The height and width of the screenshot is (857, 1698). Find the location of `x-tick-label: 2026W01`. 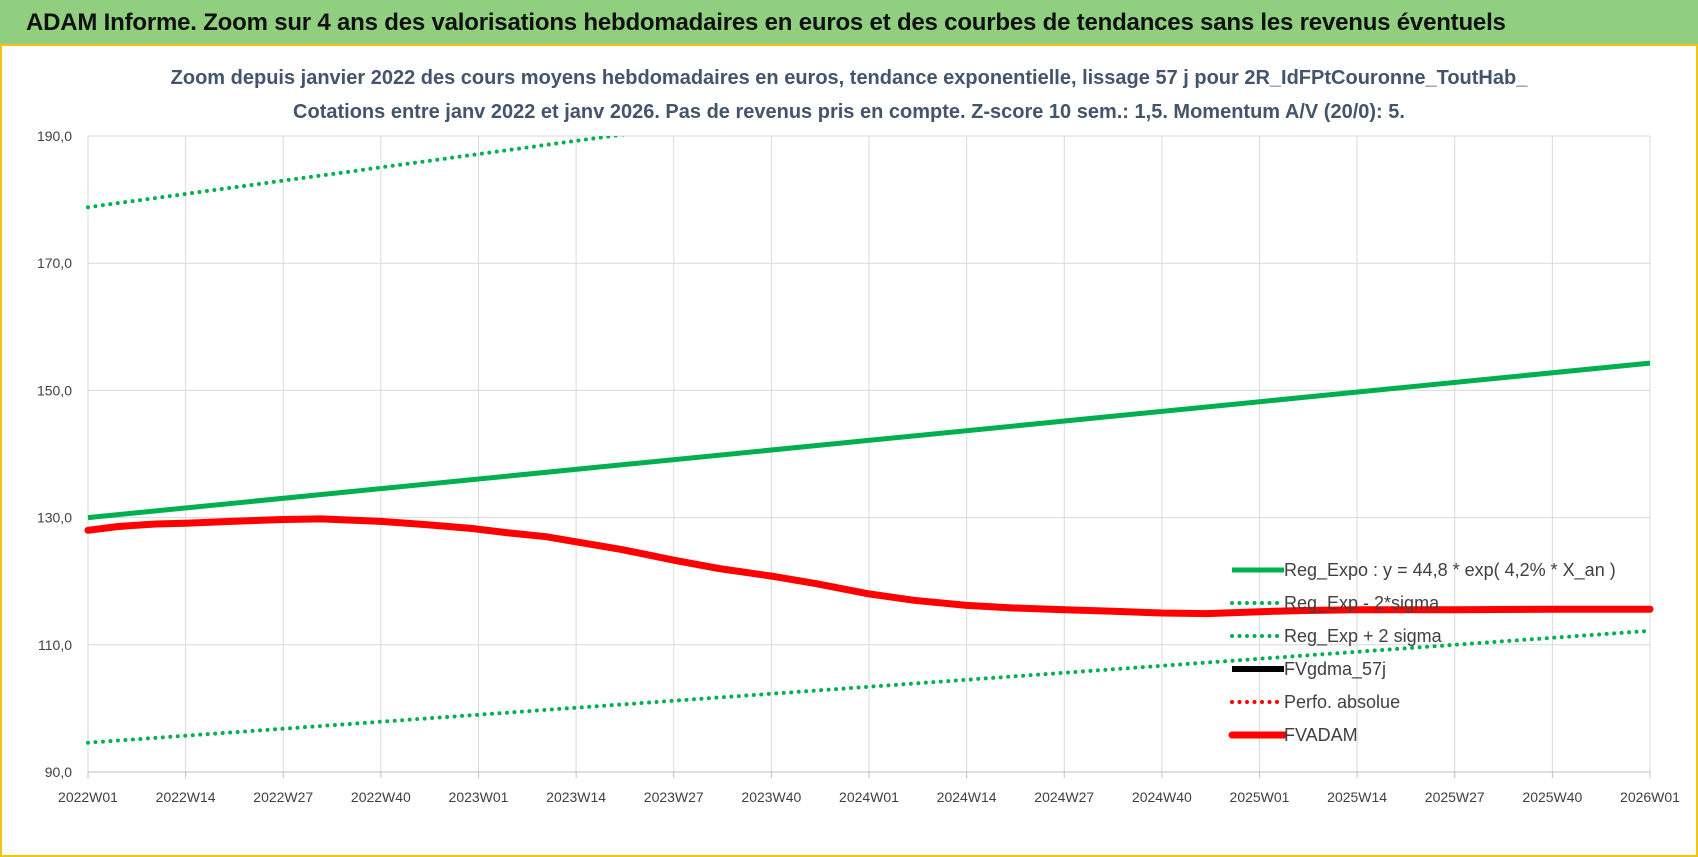

x-tick-label: 2026W01 is located at coordinates (1650, 797).